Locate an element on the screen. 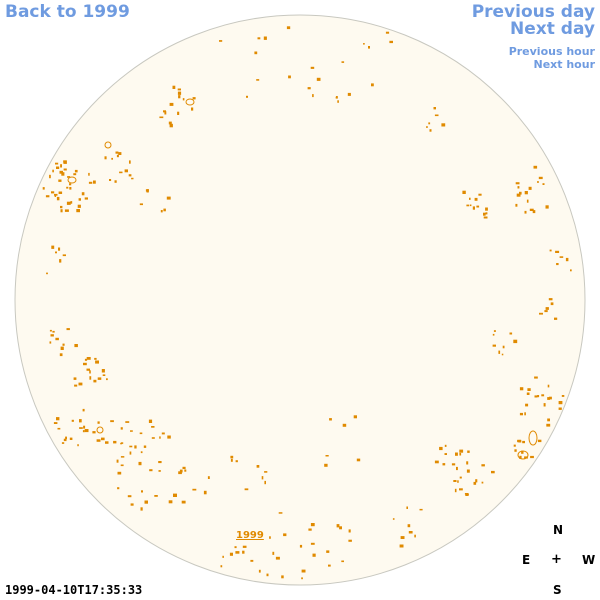  previous-hour-link: Previous hour is located at coordinates (551, 51).